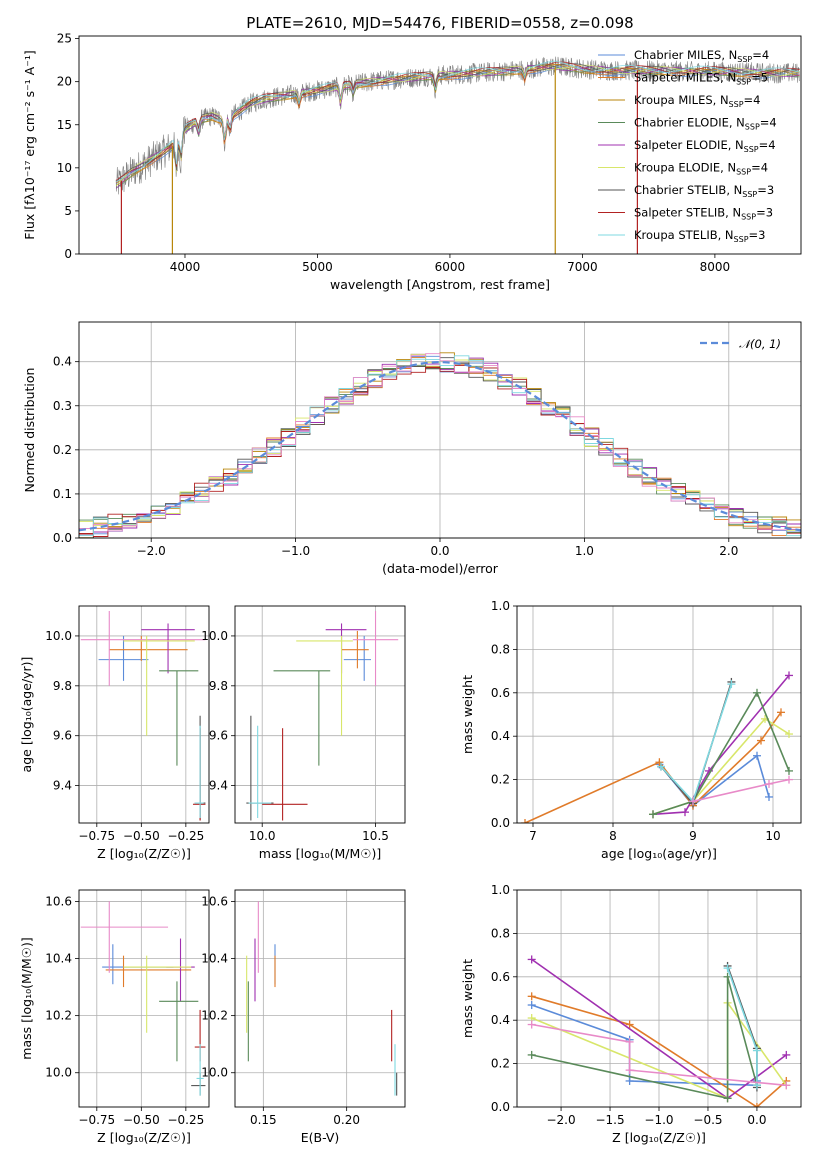  I want to click on mass-vs-Z-plot, so click(143, 998).